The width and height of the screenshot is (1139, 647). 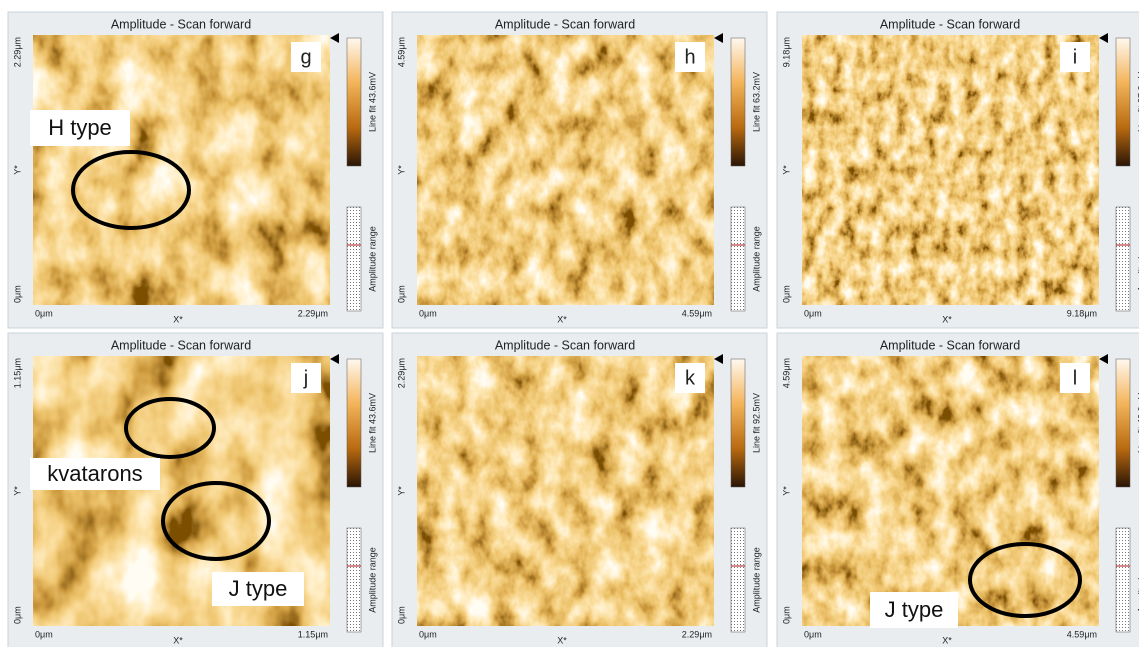 I want to click on panel-letter: k, so click(x=690, y=378).